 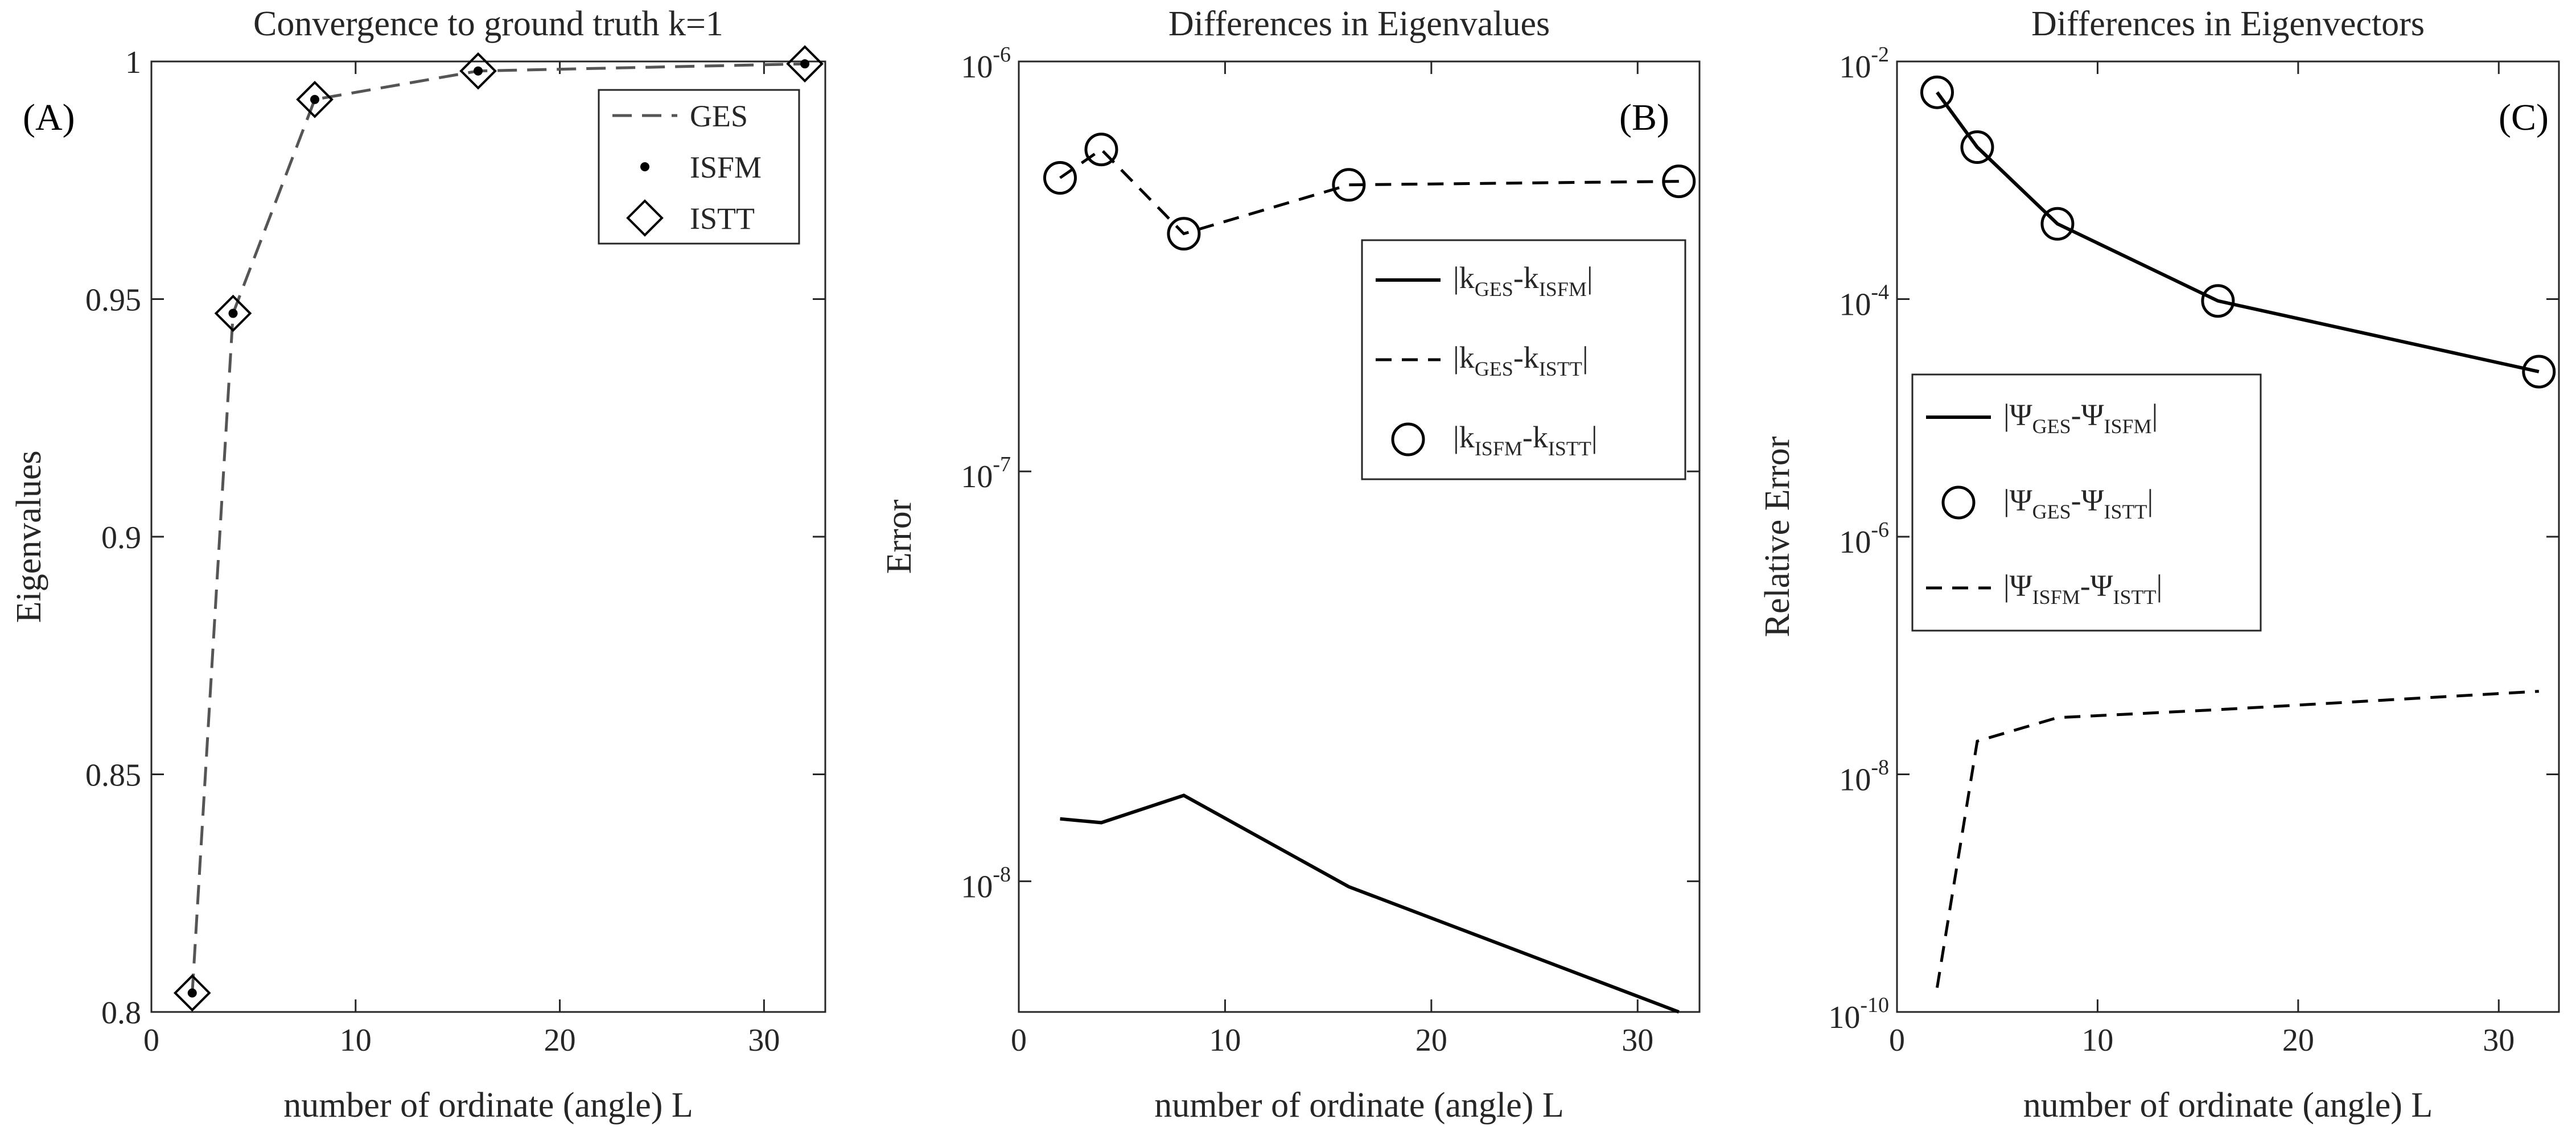 What do you see at coordinates (1859, 1014) in the screenshot?
I see `y-tick-label: 10⁻¹⁰` at bounding box center [1859, 1014].